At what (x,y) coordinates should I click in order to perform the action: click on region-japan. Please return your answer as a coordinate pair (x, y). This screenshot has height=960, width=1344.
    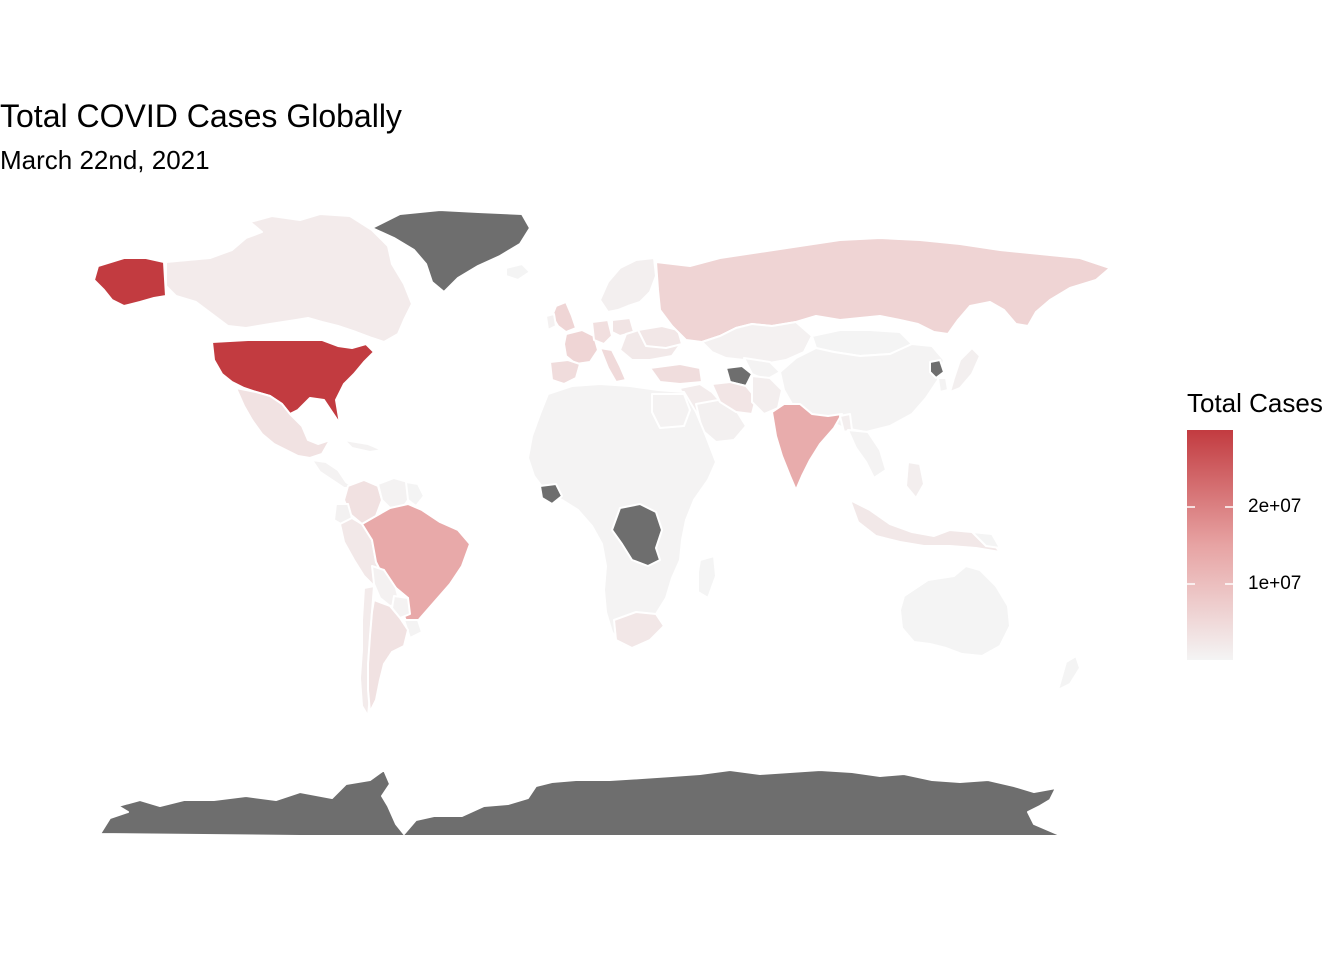
    Looking at the image, I should click on (965, 370).